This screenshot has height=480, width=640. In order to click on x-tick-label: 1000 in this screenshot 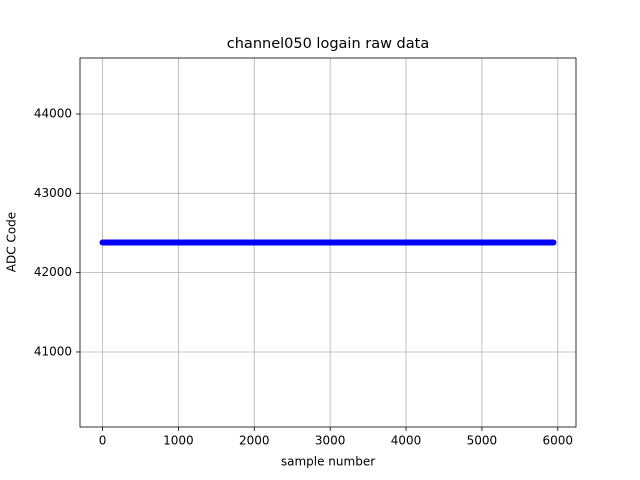, I will do `click(178, 441)`.